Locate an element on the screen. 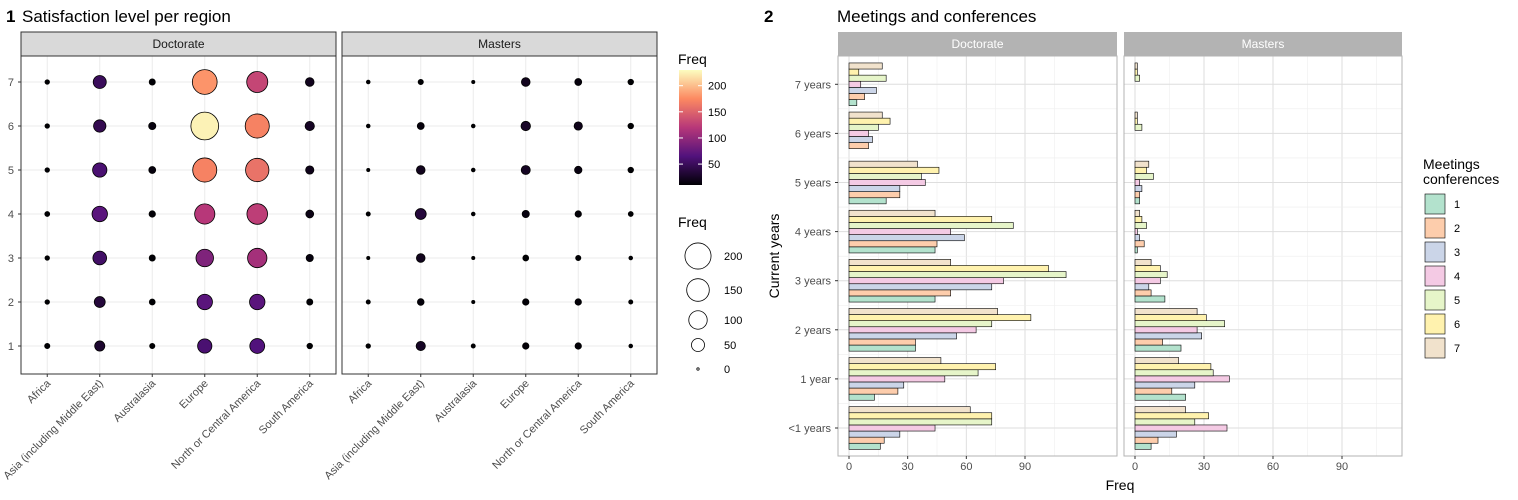 The width and height of the screenshot is (1518, 500). x-tick-label: 60 is located at coordinates (1273, 467).